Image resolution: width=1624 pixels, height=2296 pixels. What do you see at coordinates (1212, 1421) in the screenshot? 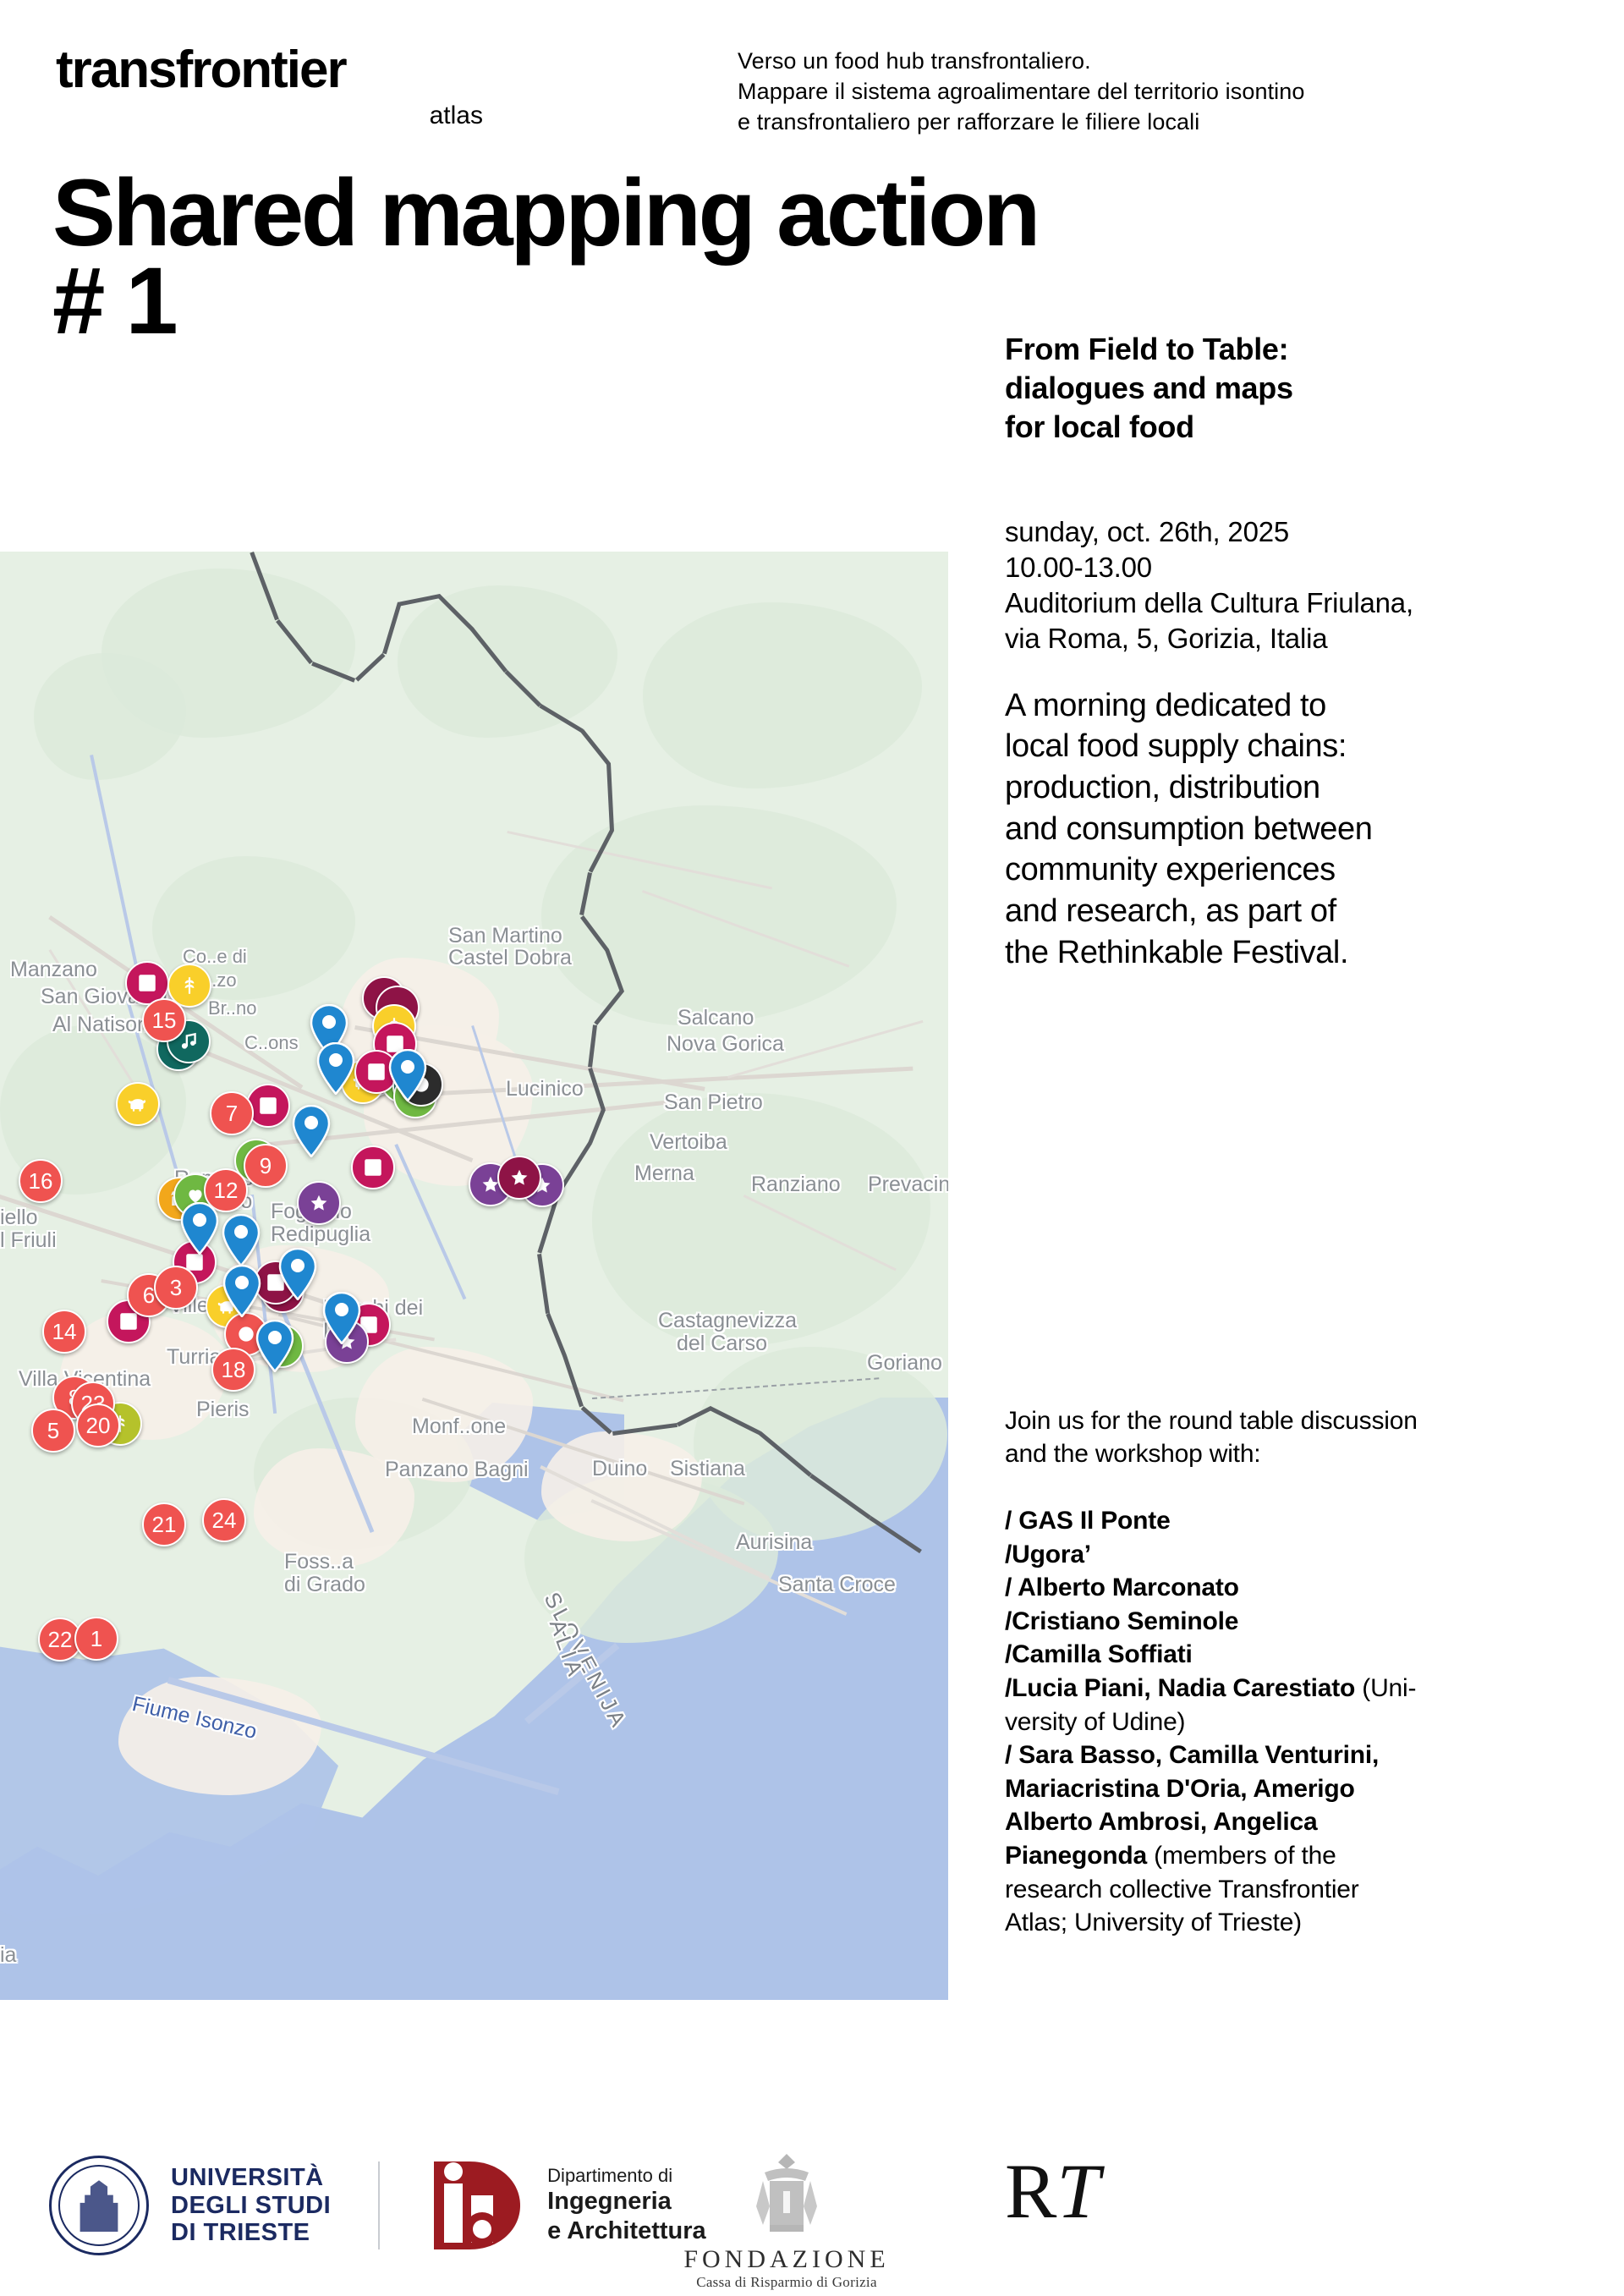
I see `participants-lead-line-1: Join us for the round table discussion` at bounding box center [1212, 1421].